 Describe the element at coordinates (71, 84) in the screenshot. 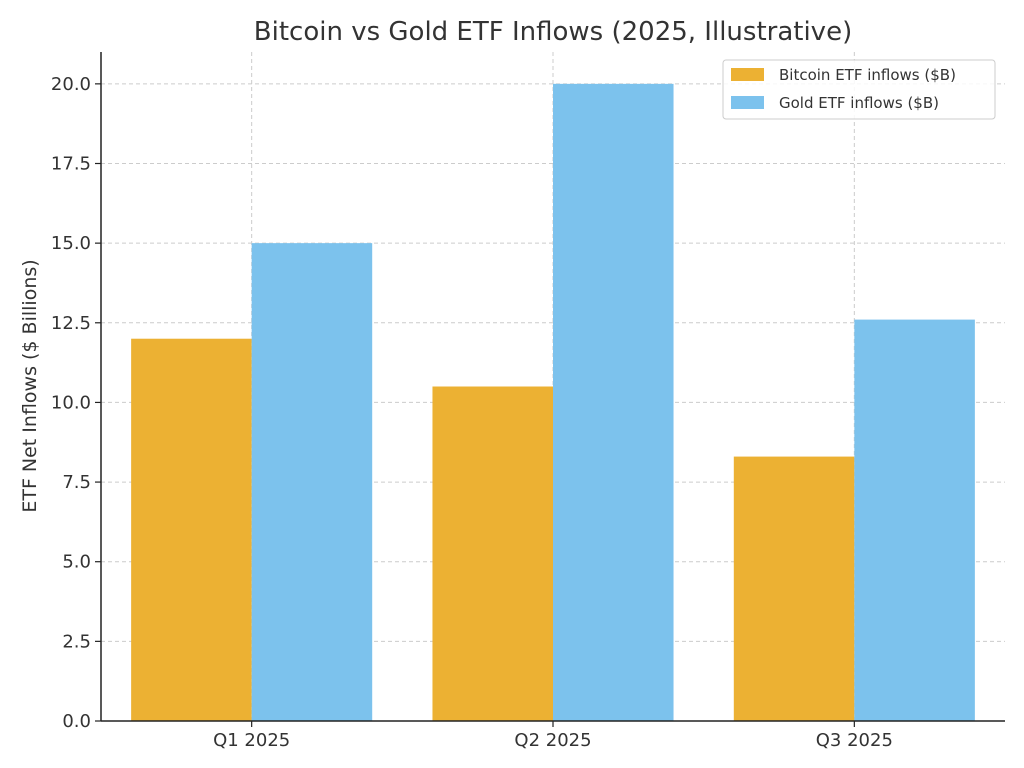

I see `y-tick-label: 20.0` at that location.